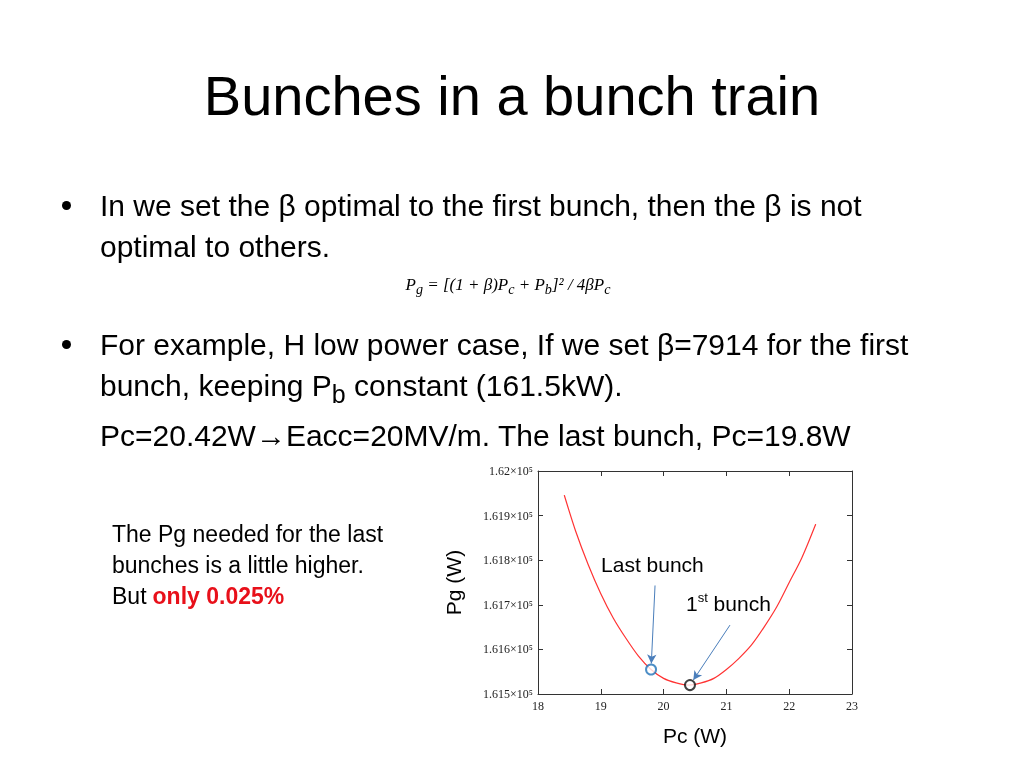 Image resolution: width=1024 pixels, height=768 pixels. What do you see at coordinates (538, 706) in the screenshot?
I see `x-tick-label: 18` at bounding box center [538, 706].